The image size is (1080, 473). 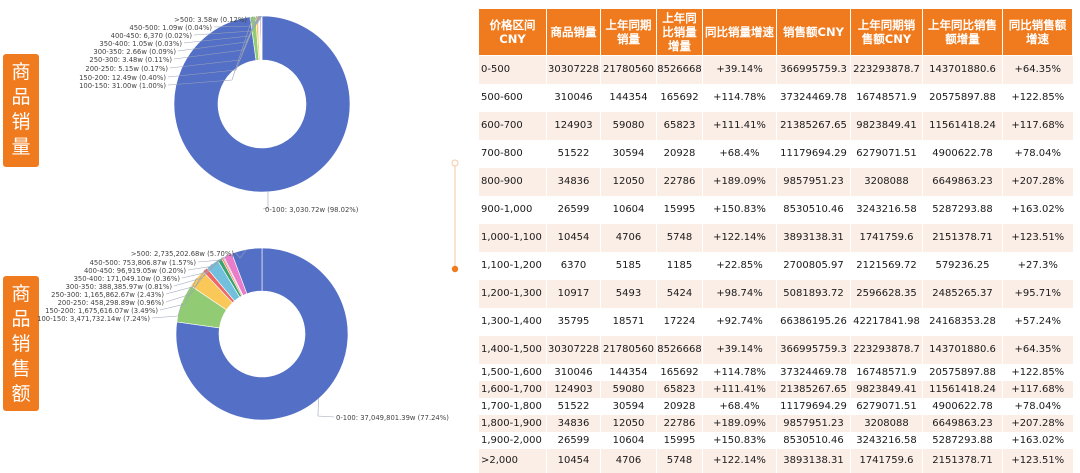 I want to click on table-cell: +98.74%, so click(x=739, y=293).